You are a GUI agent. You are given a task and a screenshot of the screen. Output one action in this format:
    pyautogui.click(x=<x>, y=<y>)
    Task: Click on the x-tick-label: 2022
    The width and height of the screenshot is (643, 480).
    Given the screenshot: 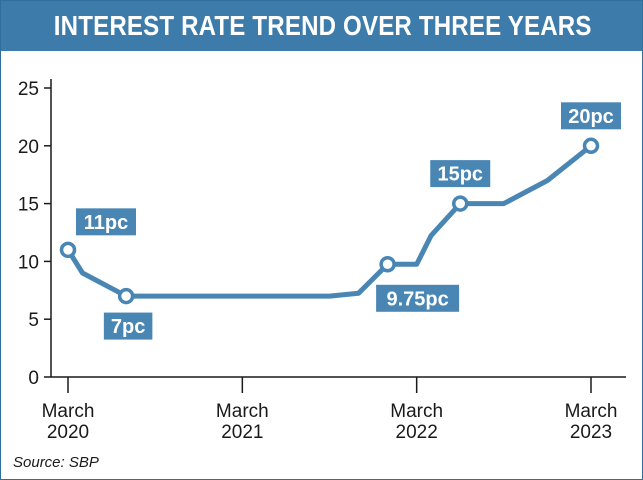 What is the action you would take?
    pyautogui.click(x=417, y=432)
    